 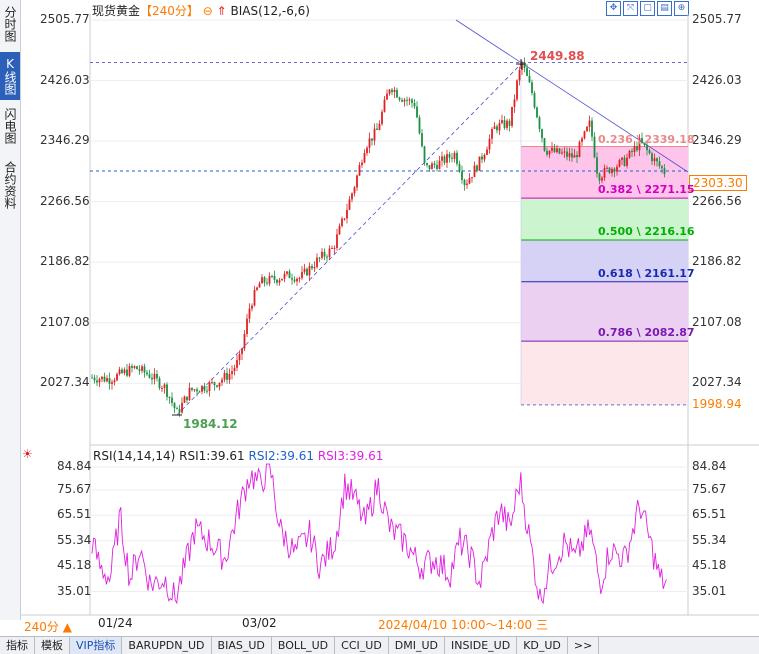 What do you see at coordinates (221, 11) in the screenshot?
I see `up-arrow-icon: ⇑` at bounding box center [221, 11].